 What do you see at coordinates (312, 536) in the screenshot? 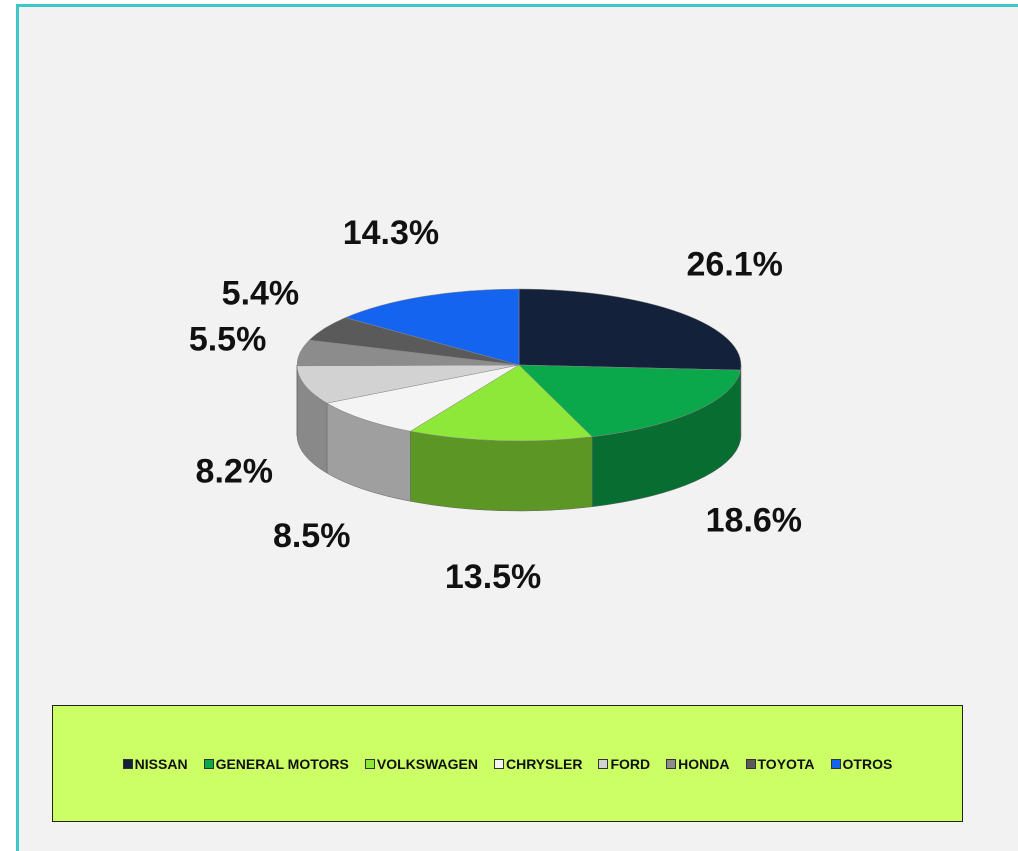
I see `data-label: 8.5%` at bounding box center [312, 536].